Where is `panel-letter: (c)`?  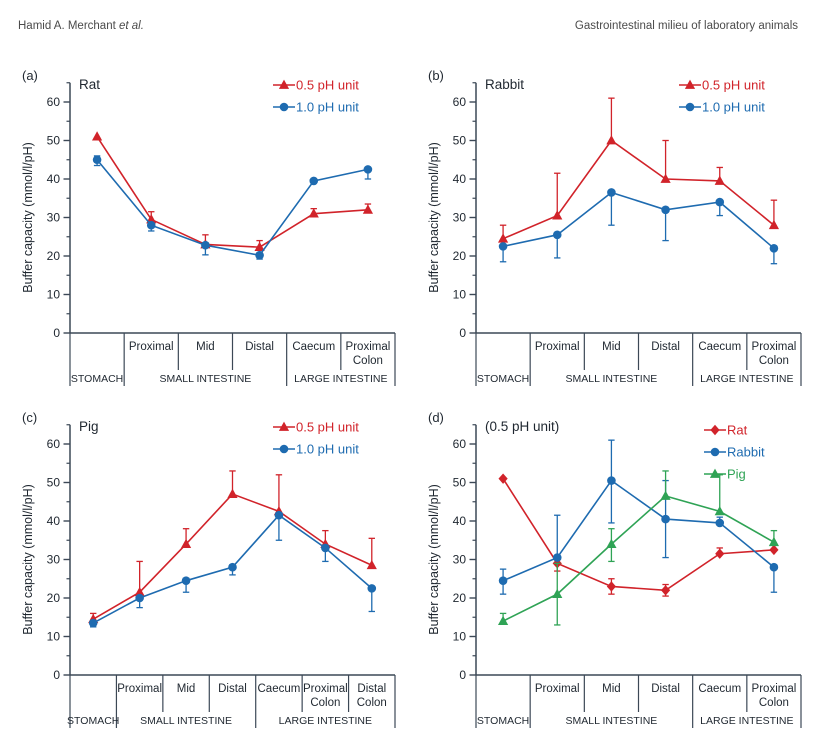
panel-letter: (c) is located at coordinates (29, 417).